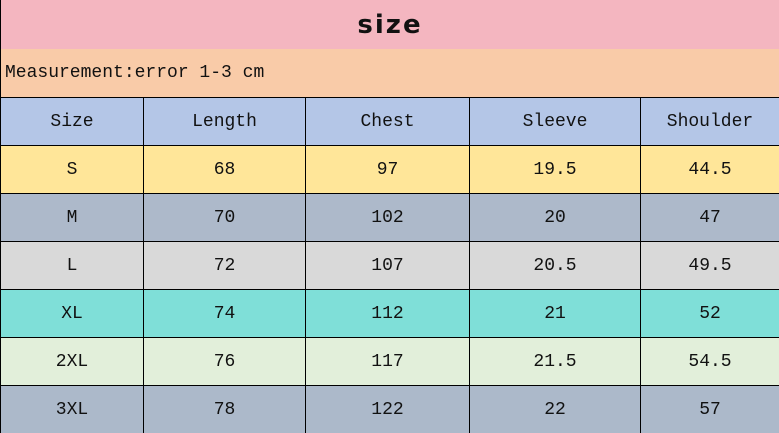 This screenshot has width=779, height=433. I want to click on header-cell: Shoulder, so click(709, 121).